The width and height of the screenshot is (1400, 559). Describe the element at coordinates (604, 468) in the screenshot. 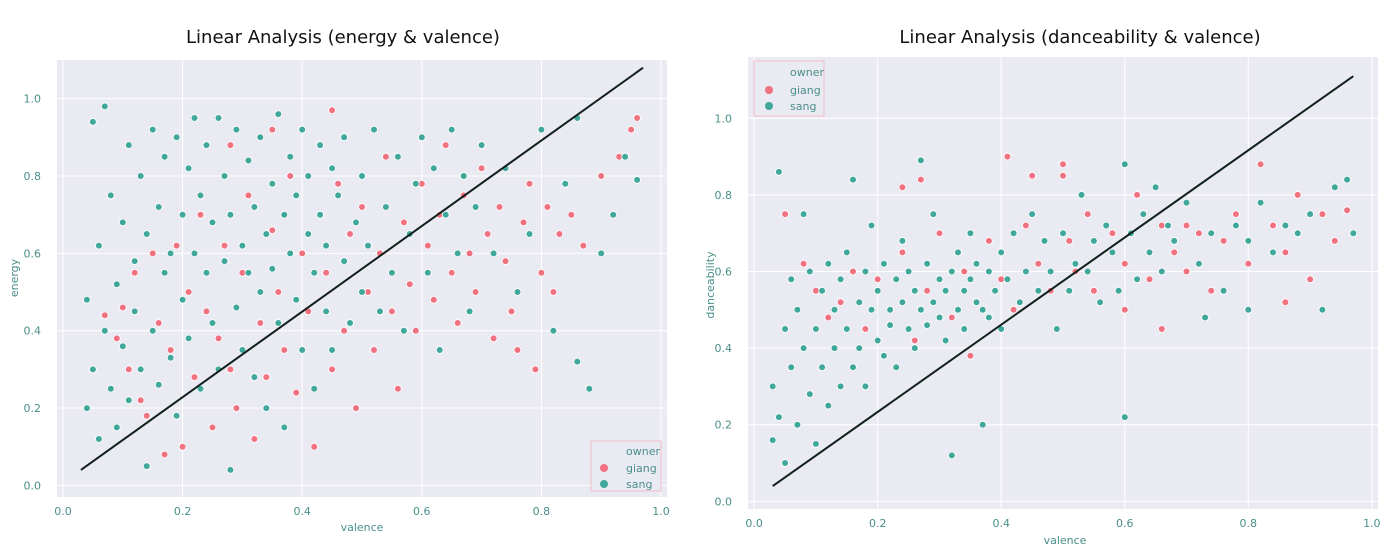

I see `legend-marker-giang` at that location.